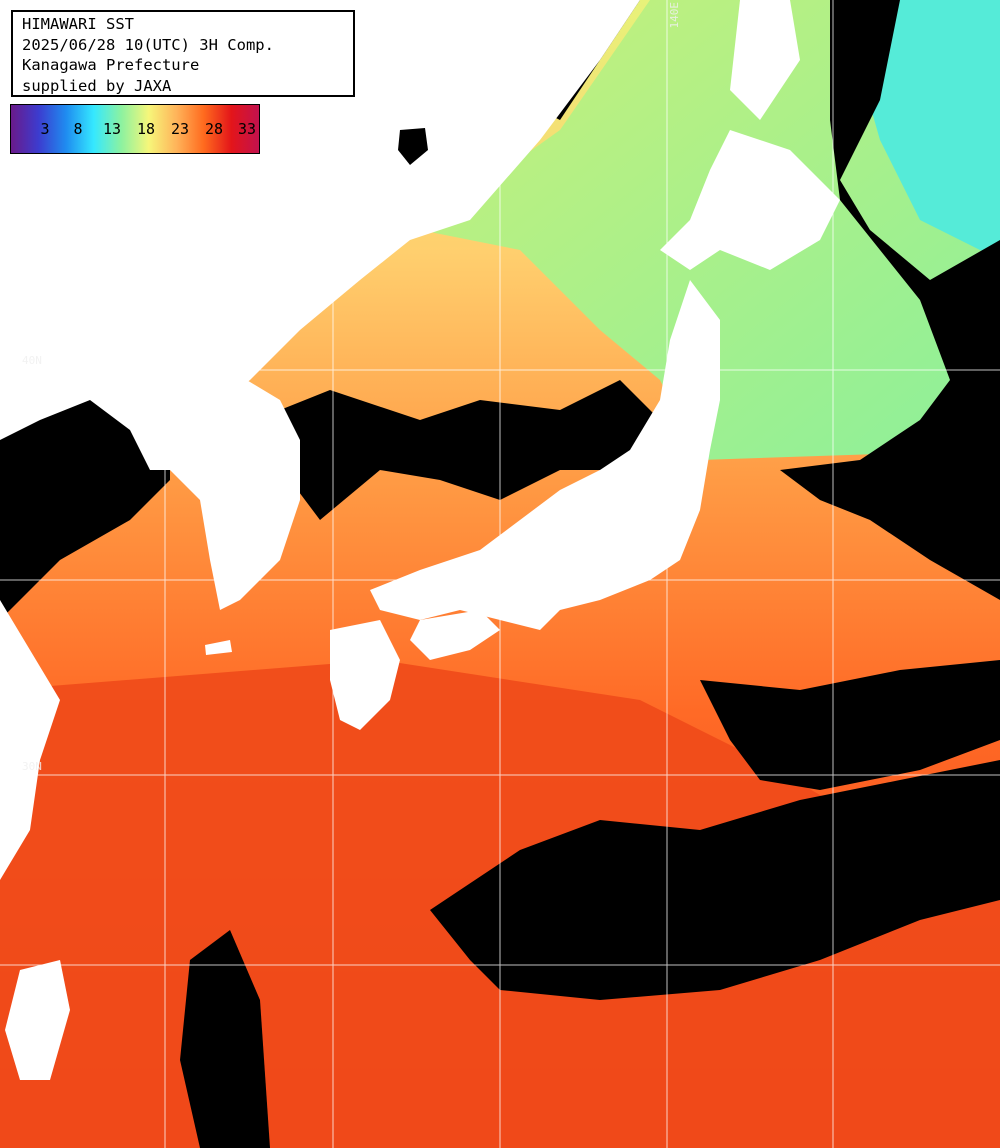 The width and height of the screenshot is (1000, 1148). I want to click on grid-label-30n: 30N, so click(32, 766).